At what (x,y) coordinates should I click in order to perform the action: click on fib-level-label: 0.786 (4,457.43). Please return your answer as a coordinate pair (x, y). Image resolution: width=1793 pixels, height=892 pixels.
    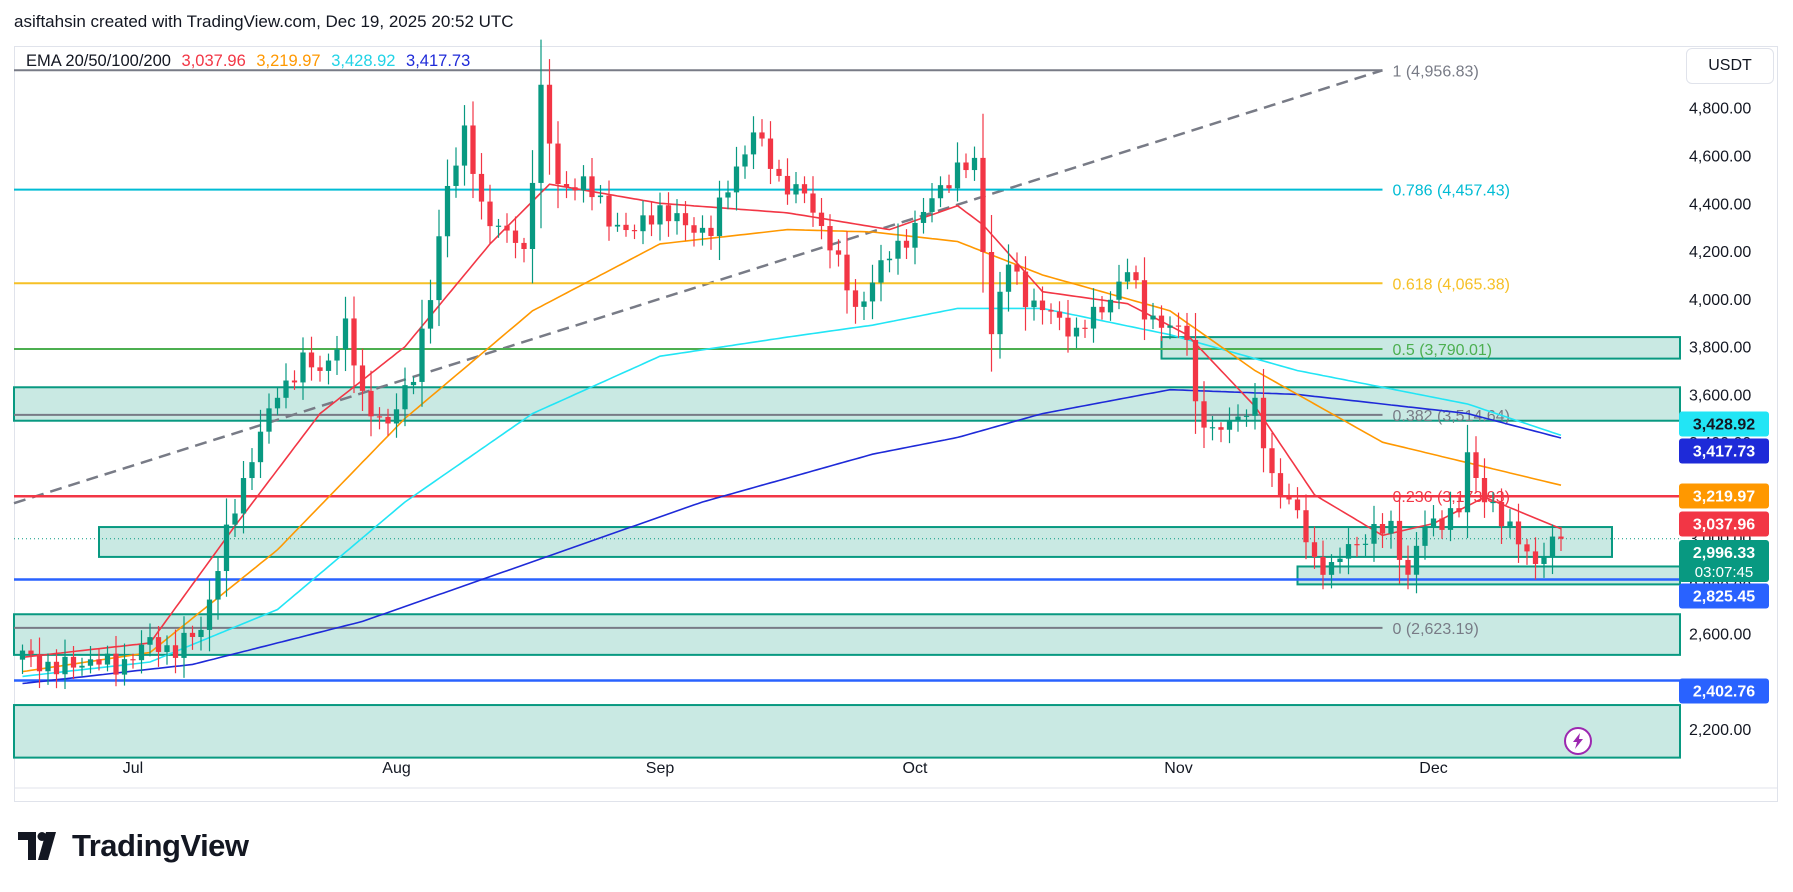
    Looking at the image, I should click on (1451, 191).